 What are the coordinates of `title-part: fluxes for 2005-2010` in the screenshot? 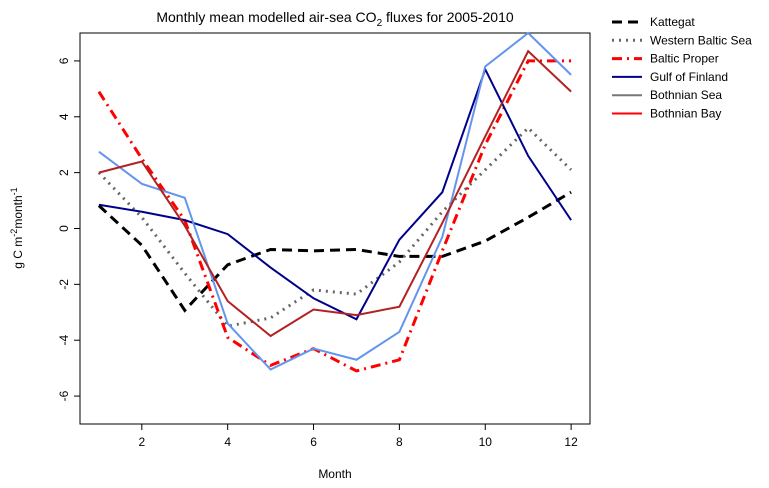 It's located at (448, 17).